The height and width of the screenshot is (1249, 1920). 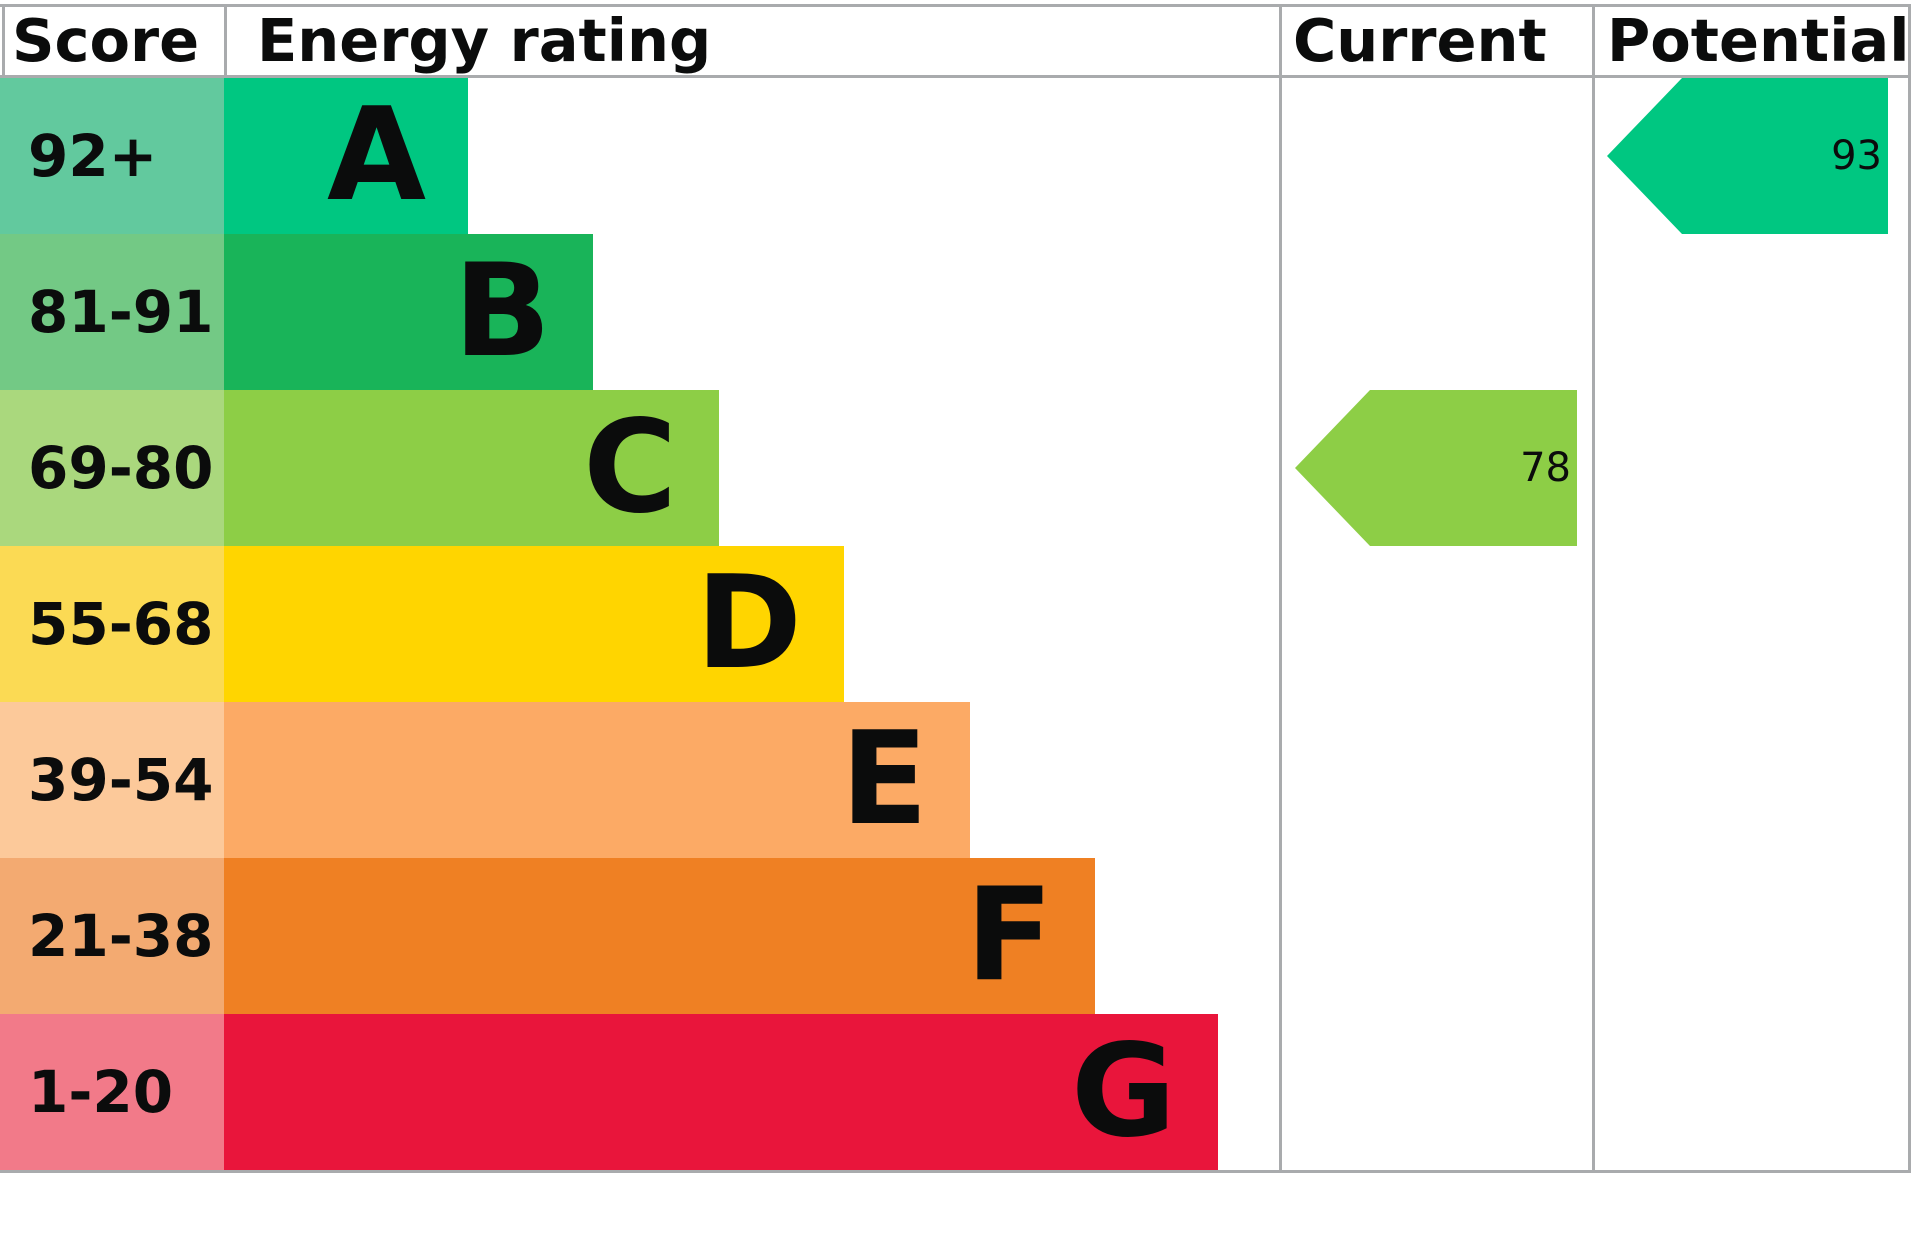 What do you see at coordinates (1420, 40) in the screenshot?
I see `column-header-current: Current` at bounding box center [1420, 40].